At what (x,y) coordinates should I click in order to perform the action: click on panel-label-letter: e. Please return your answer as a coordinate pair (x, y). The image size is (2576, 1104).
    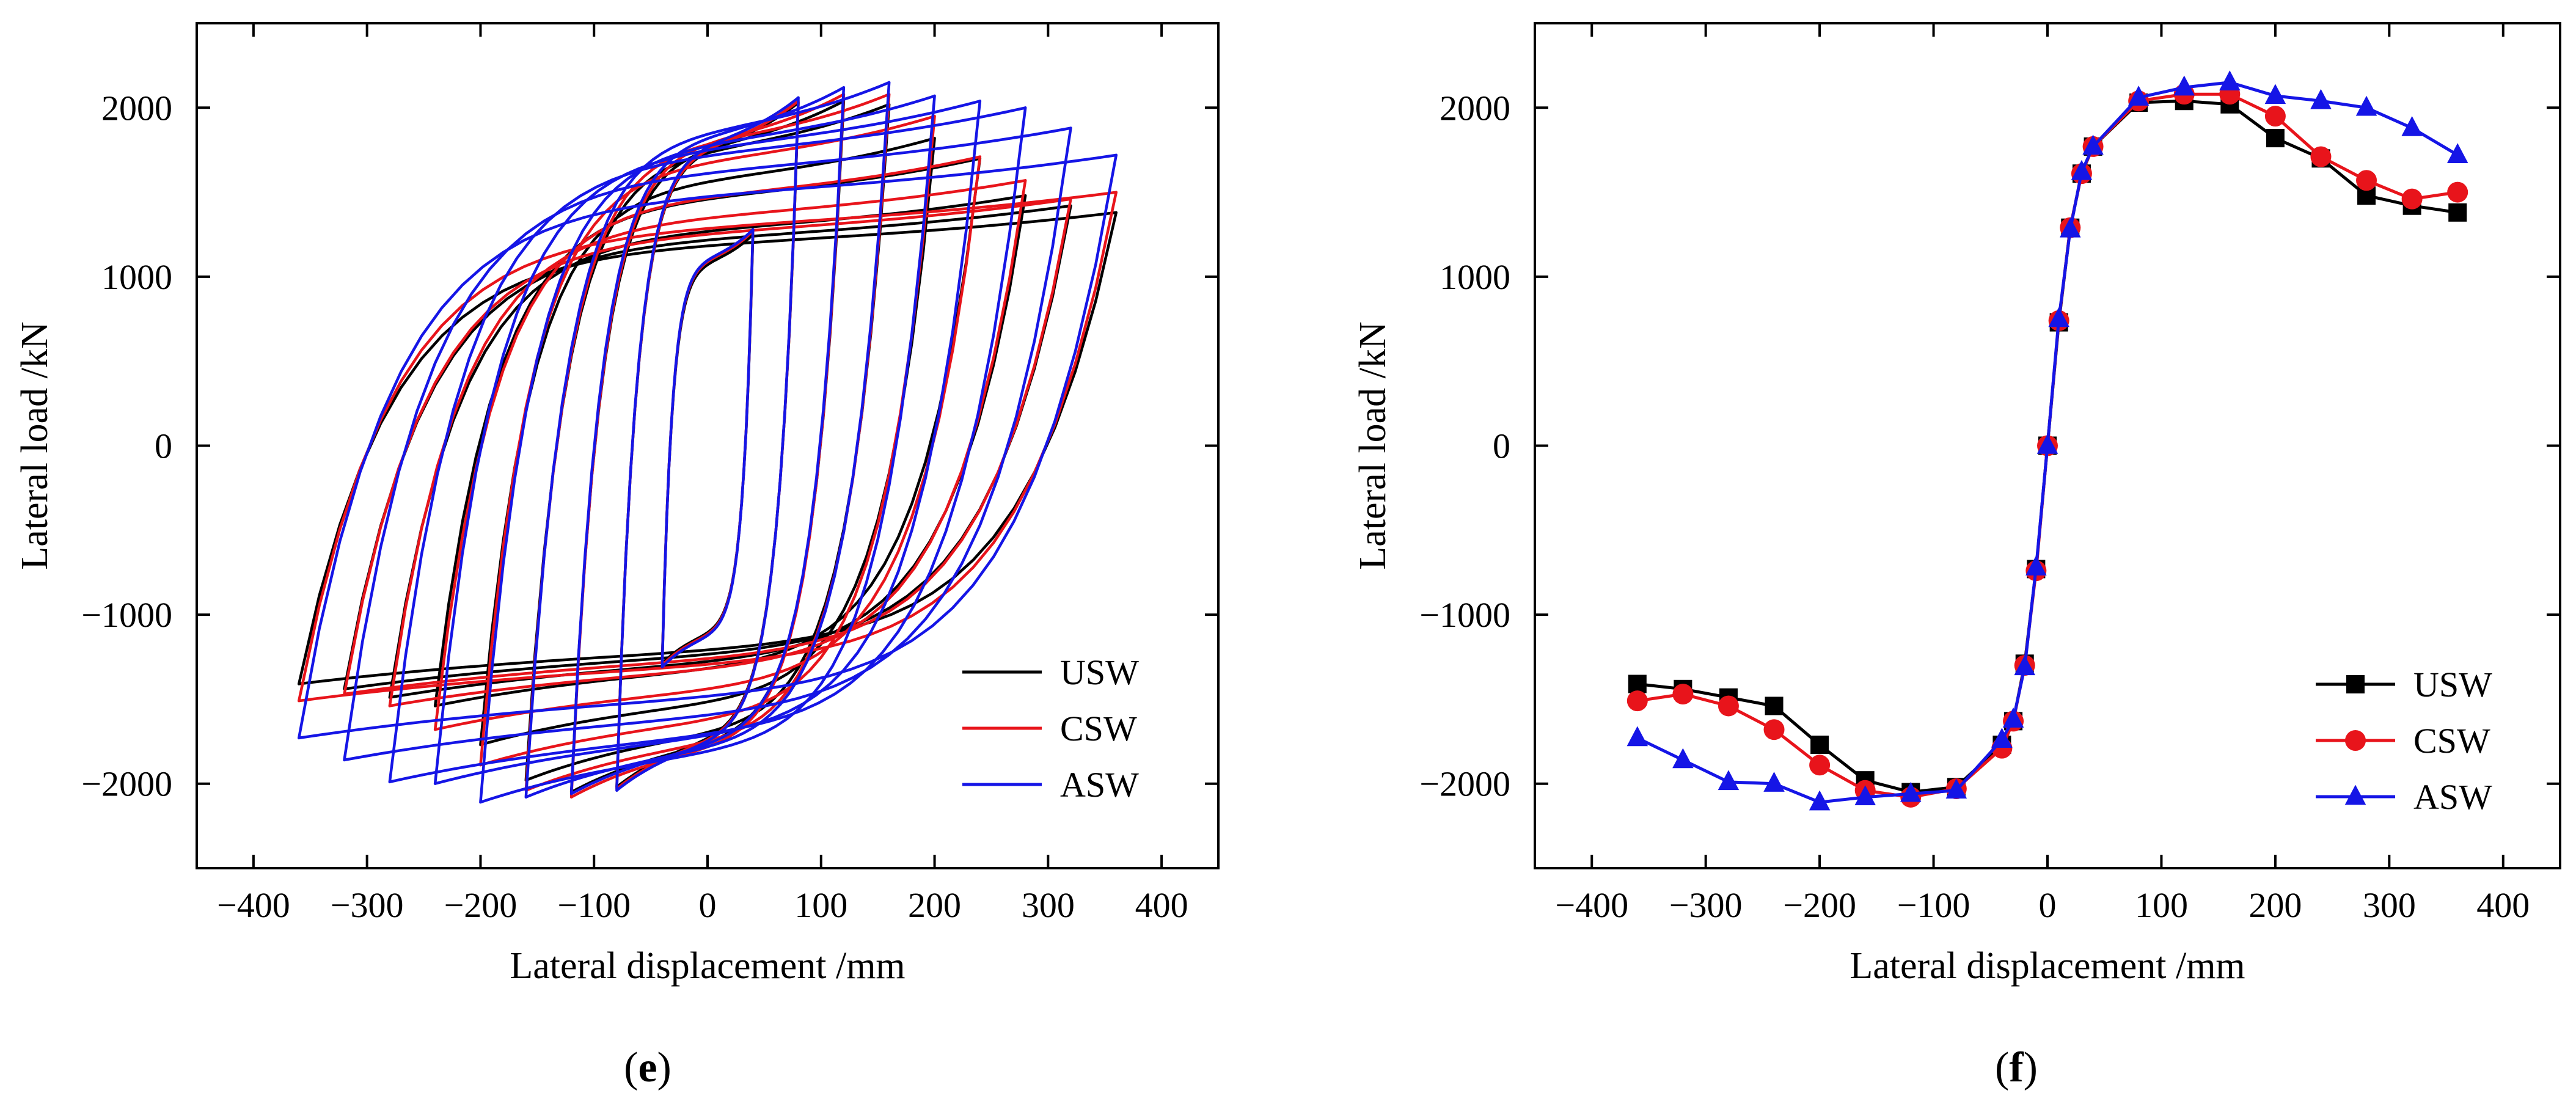
    Looking at the image, I should click on (647, 1067).